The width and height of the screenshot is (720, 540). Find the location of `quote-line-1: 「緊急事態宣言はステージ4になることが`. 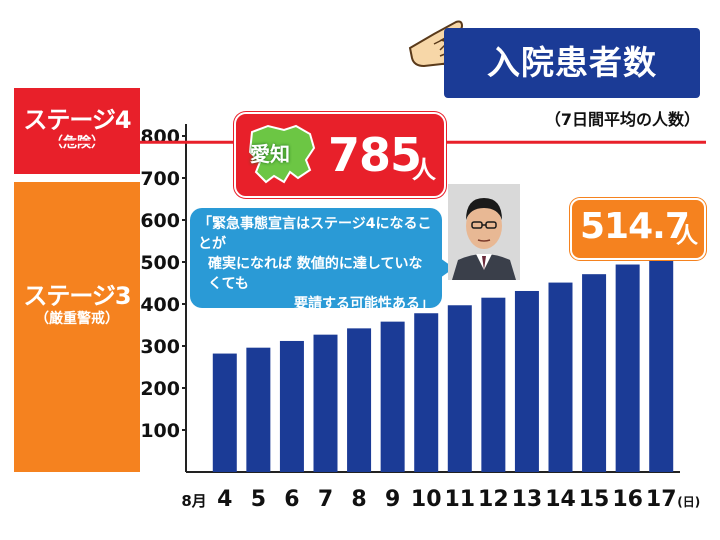

quote-line-1: 「緊急事態宣言はステージ4になることが is located at coordinates (315, 234).